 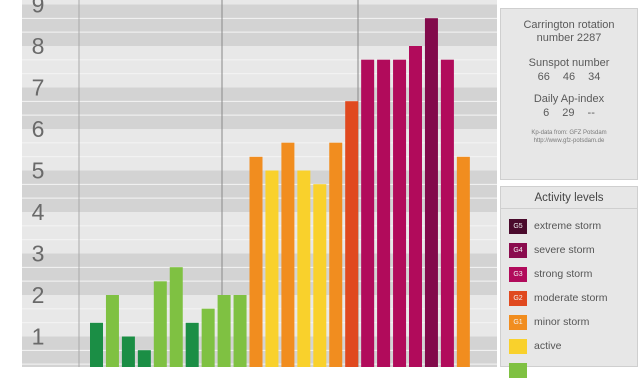 I want to click on y-axis-ticks: 1 2 3 4 5 6 7 8 9, so click(x=38, y=175).